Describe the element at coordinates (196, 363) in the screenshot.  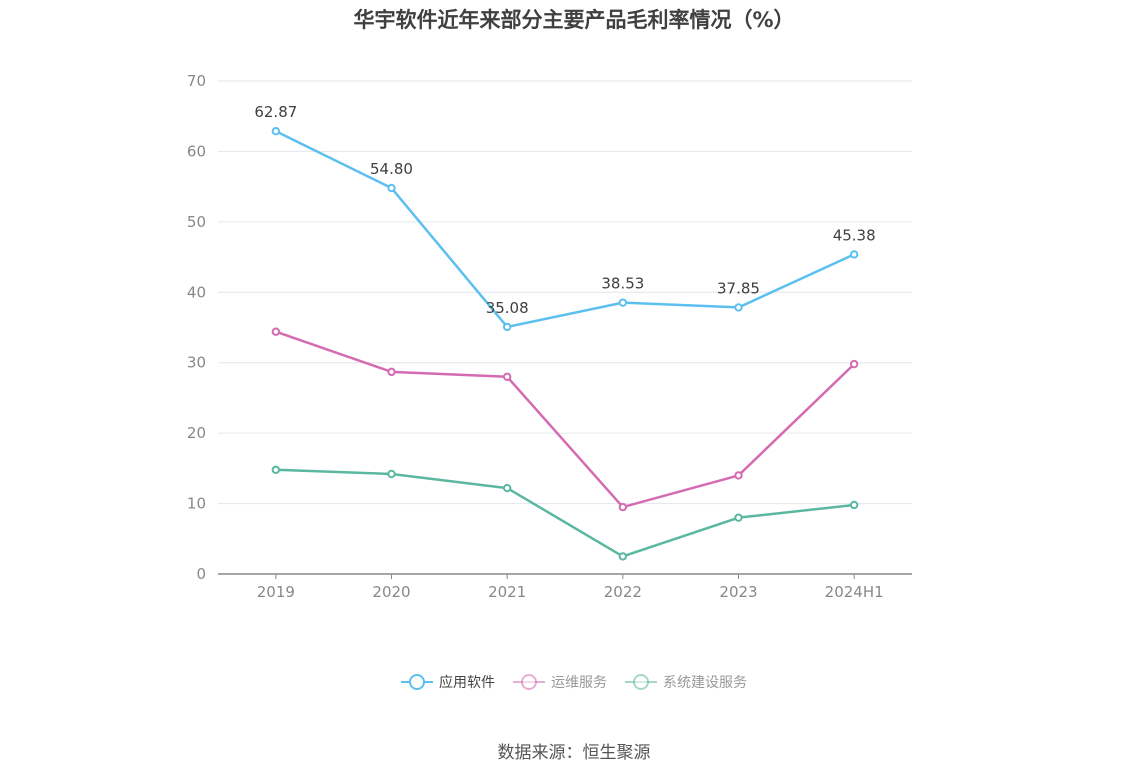
I see `y-tick-label: 30` at that location.